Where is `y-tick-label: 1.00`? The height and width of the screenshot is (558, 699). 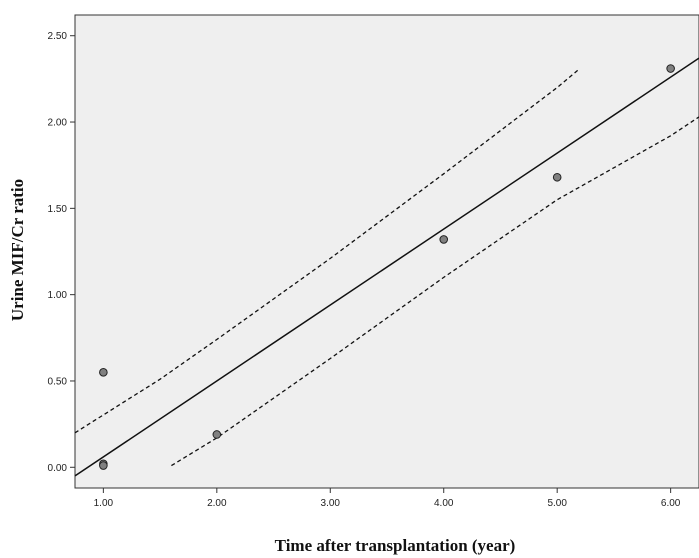
y-tick-label: 1.00 is located at coordinates (58, 295).